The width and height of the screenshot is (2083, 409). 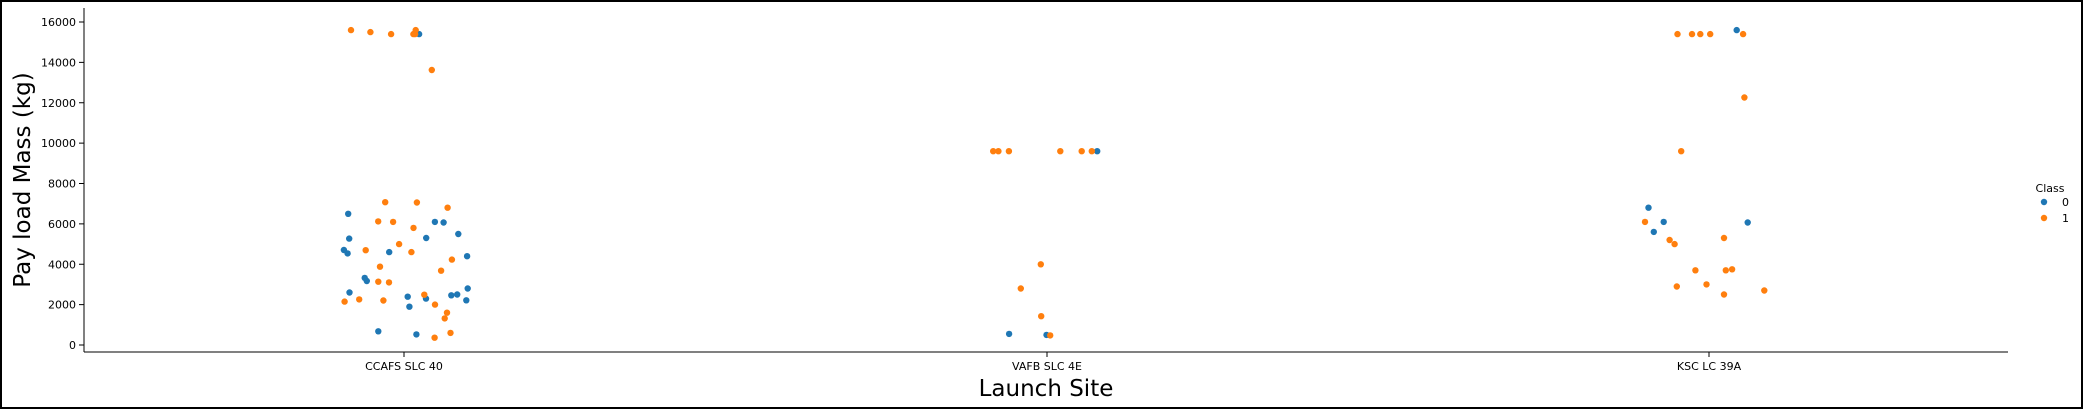 I want to click on x-tick-label: KSC LC 39A, so click(x=1709, y=366).